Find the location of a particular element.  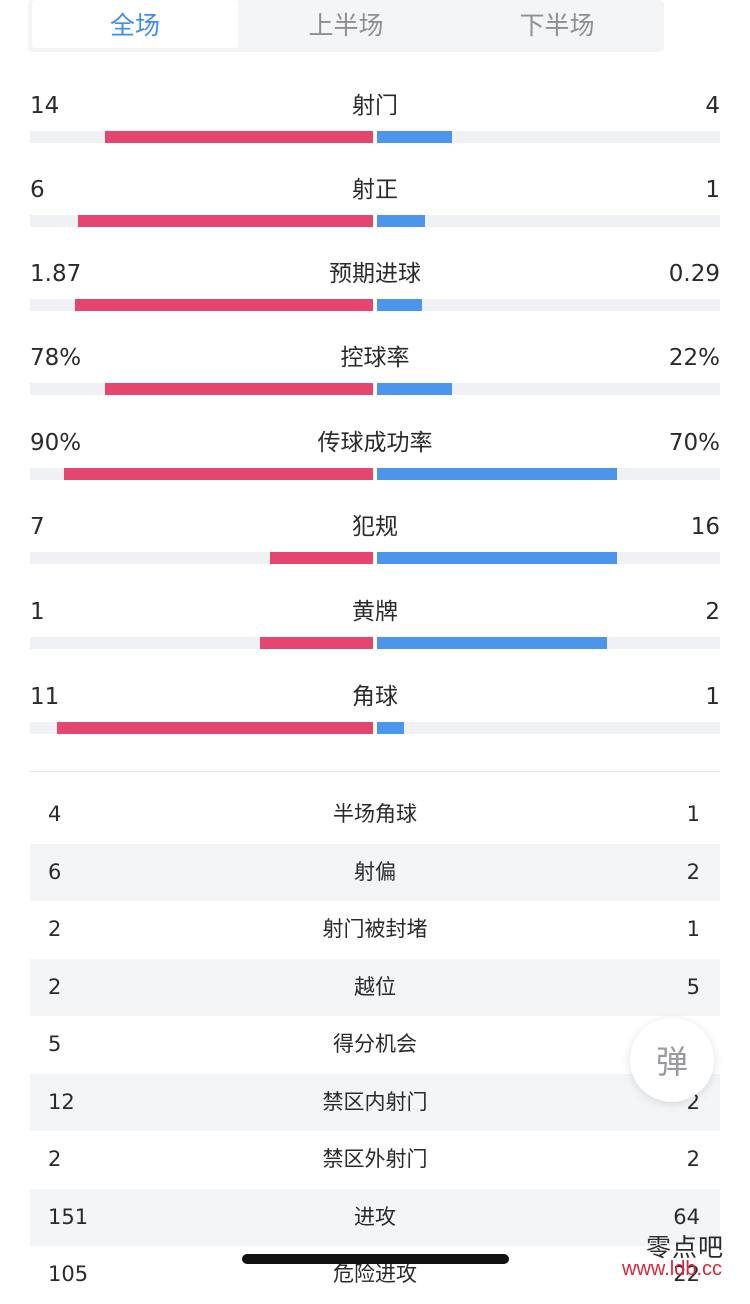

stat-label: 得分机会 is located at coordinates (375, 1044).